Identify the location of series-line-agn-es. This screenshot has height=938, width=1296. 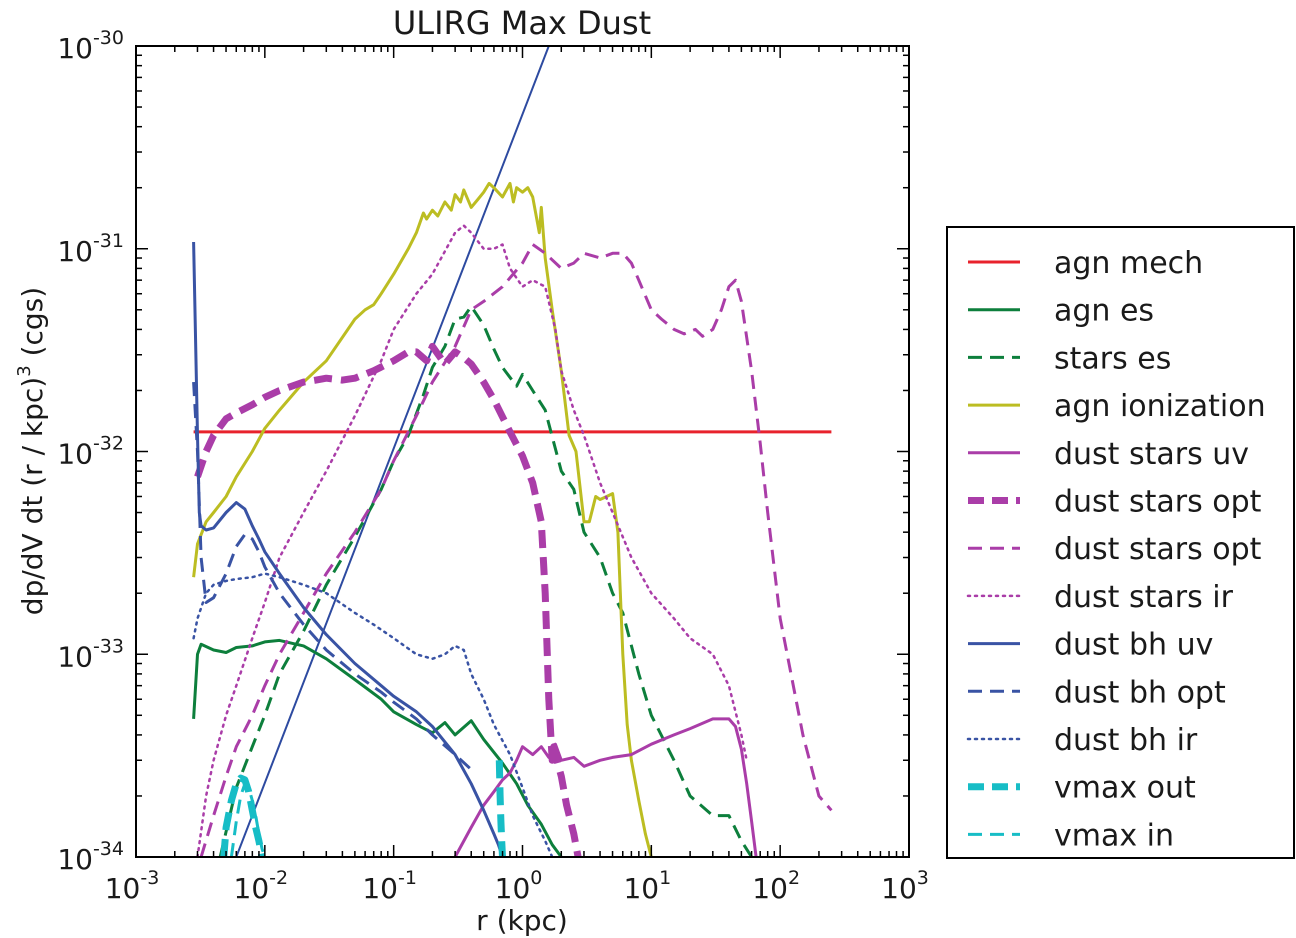
(377, 747).